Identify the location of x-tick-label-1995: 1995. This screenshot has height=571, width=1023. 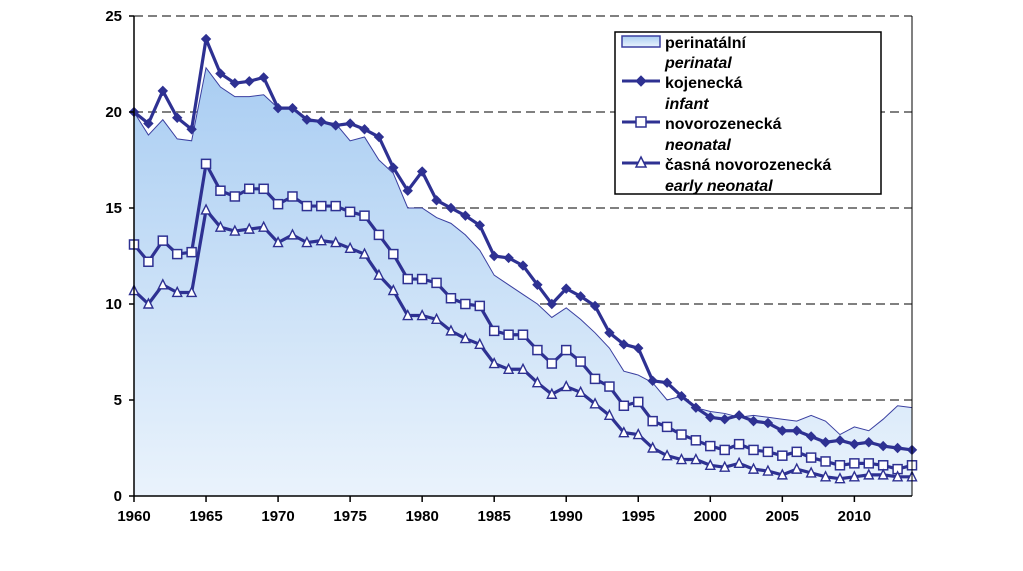
(638, 516).